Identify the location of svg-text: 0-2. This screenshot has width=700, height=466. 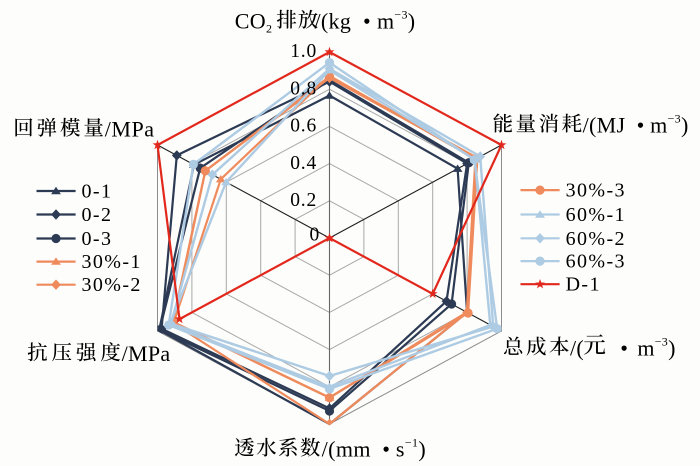
(97, 215).